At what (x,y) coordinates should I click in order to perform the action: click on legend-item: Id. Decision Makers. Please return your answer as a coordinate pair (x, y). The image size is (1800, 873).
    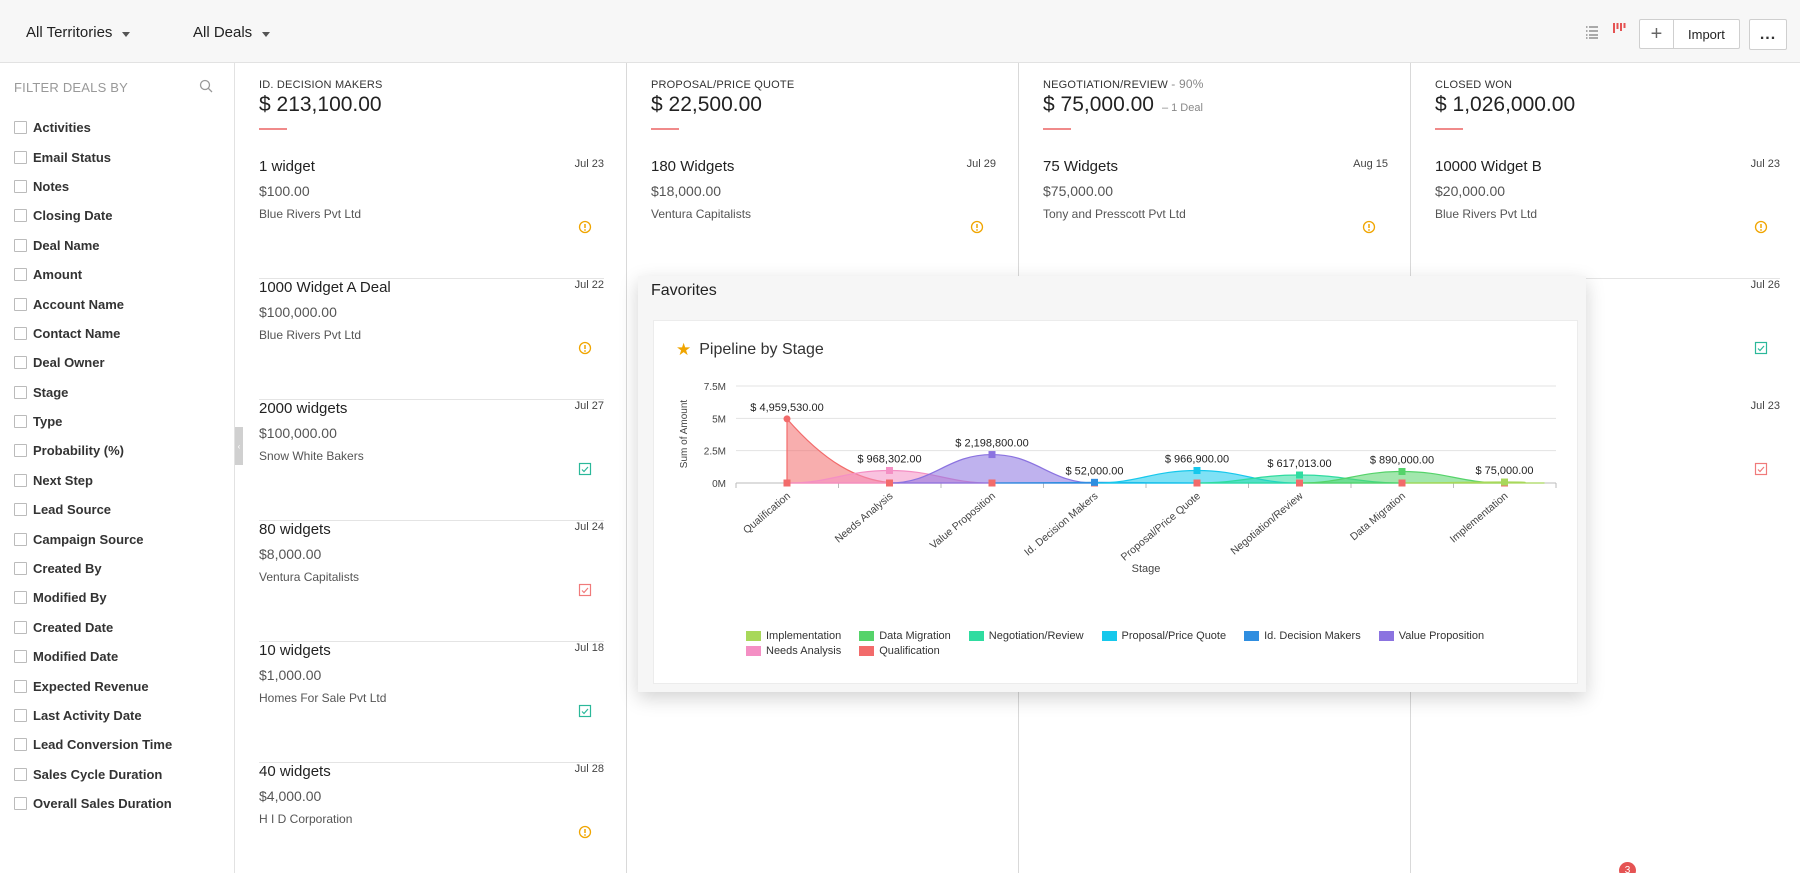
    Looking at the image, I should click on (1302, 636).